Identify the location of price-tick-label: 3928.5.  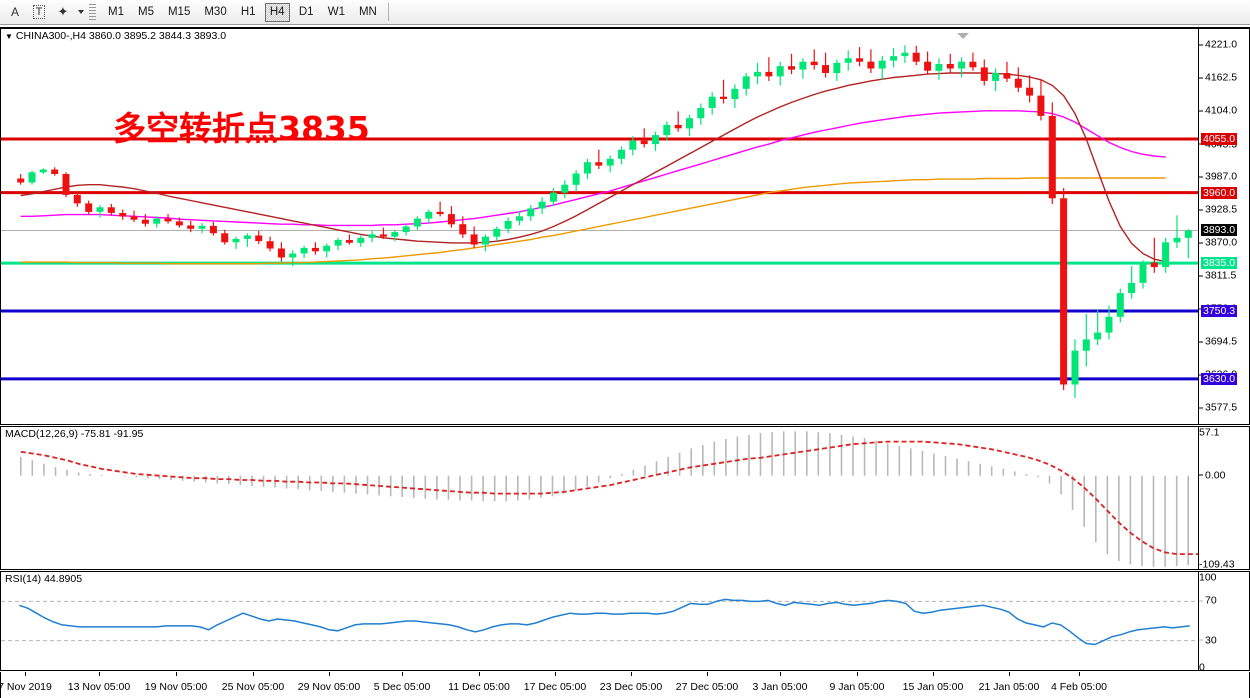
(1221, 209).